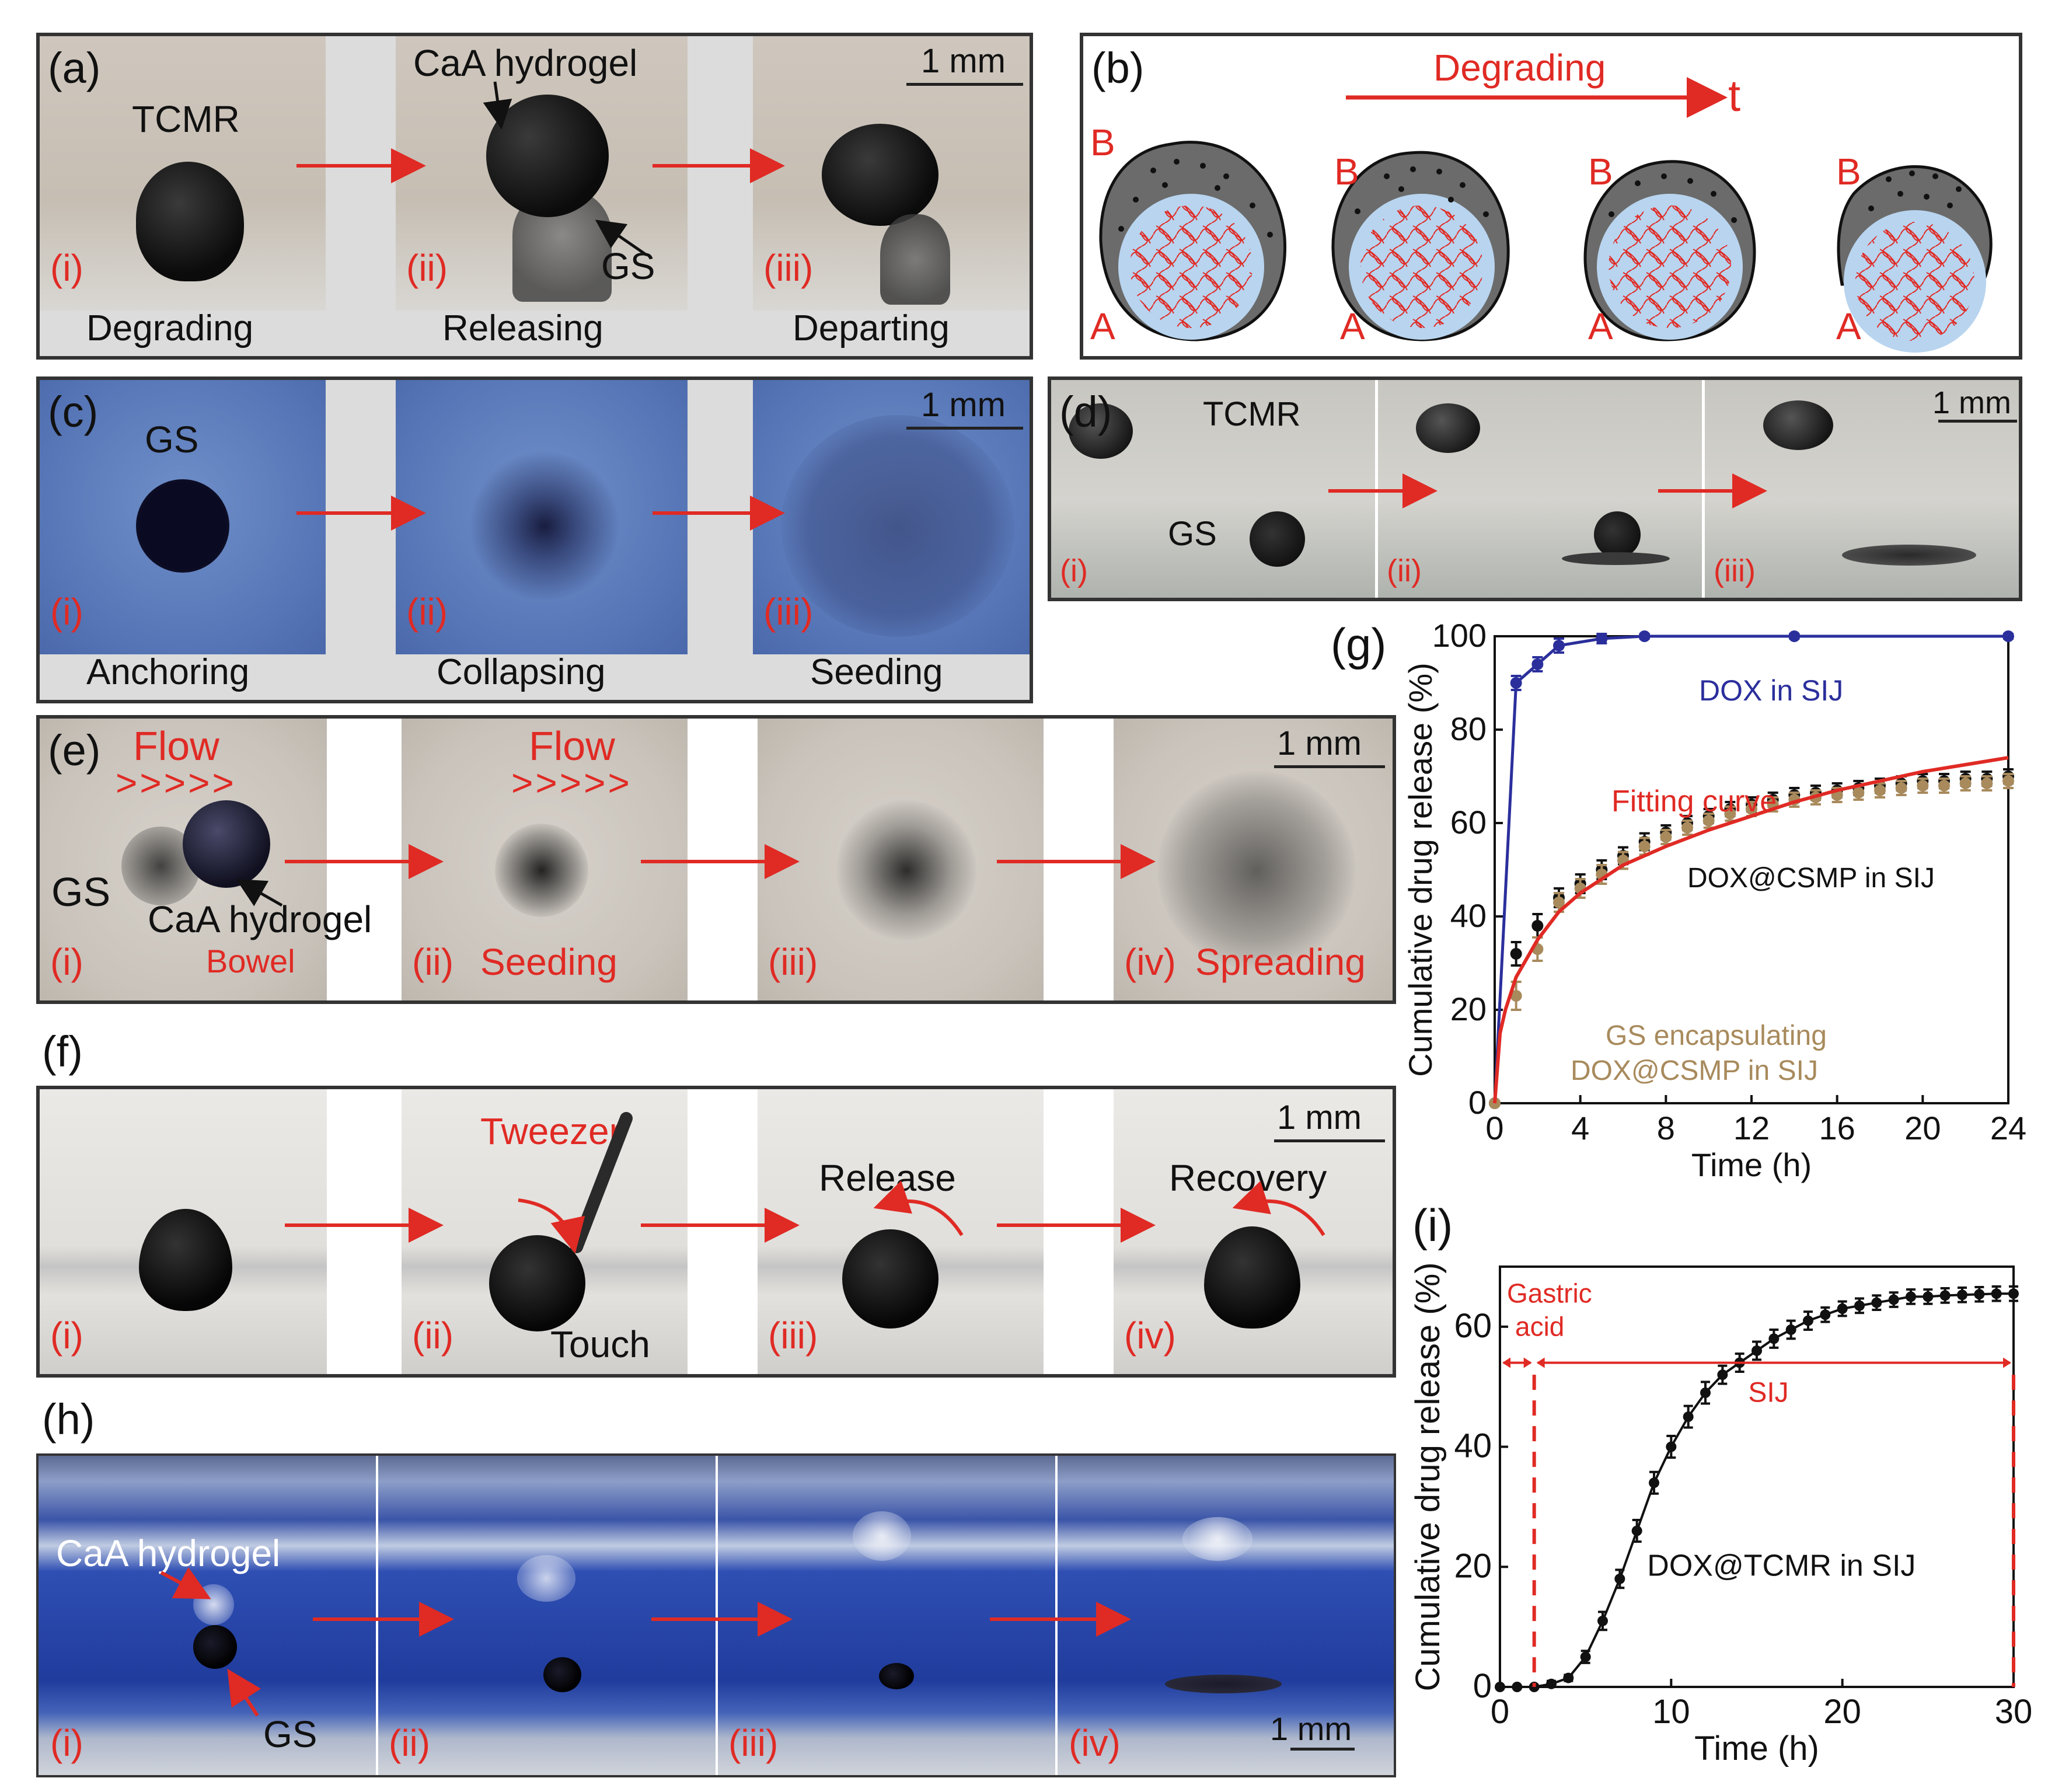 This screenshot has width=2055, height=1792. Describe the element at coordinates (965, 428) in the screenshot. I see `scale-bar-c` at that location.